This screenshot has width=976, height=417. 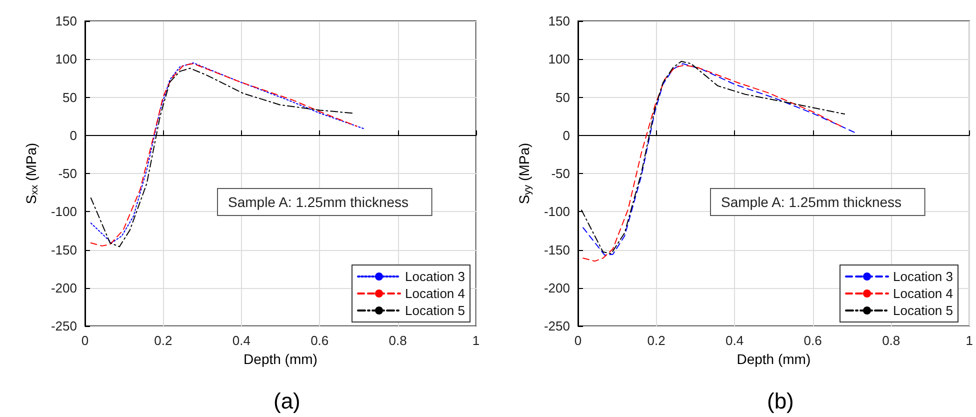 I want to click on y-axis-title: Sxx (MPa), so click(x=31, y=173).